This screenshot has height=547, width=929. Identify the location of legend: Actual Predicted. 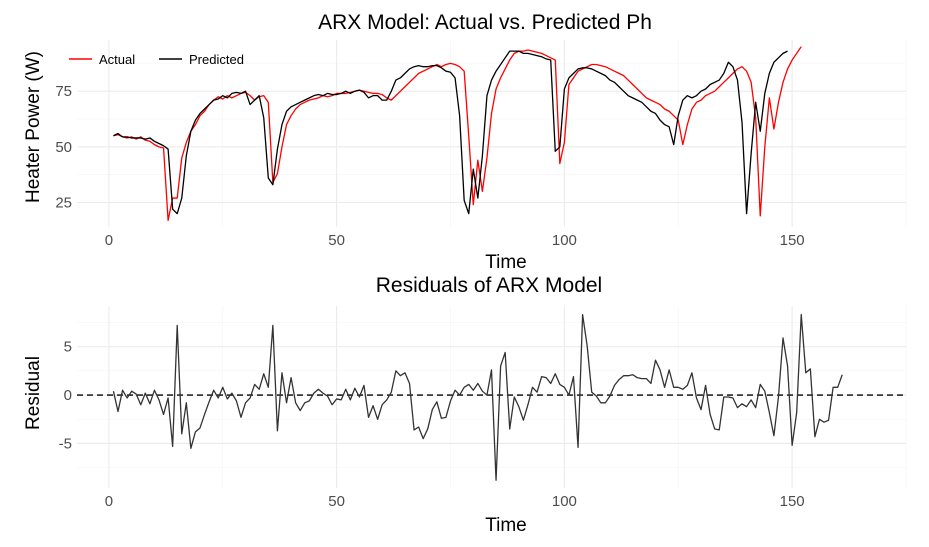
(156, 59).